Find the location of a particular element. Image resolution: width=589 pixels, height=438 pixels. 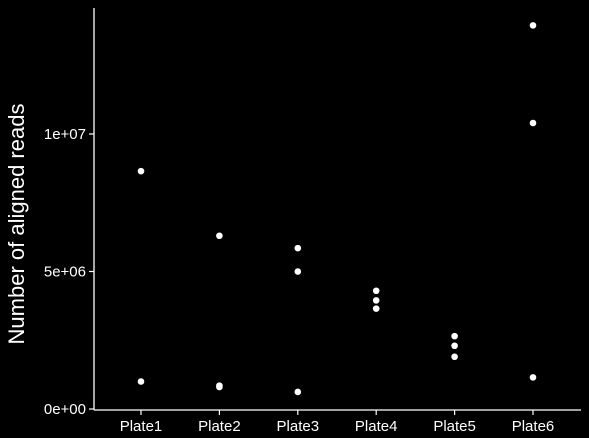

y-tick-label: 5e+06 is located at coordinates (65, 272).